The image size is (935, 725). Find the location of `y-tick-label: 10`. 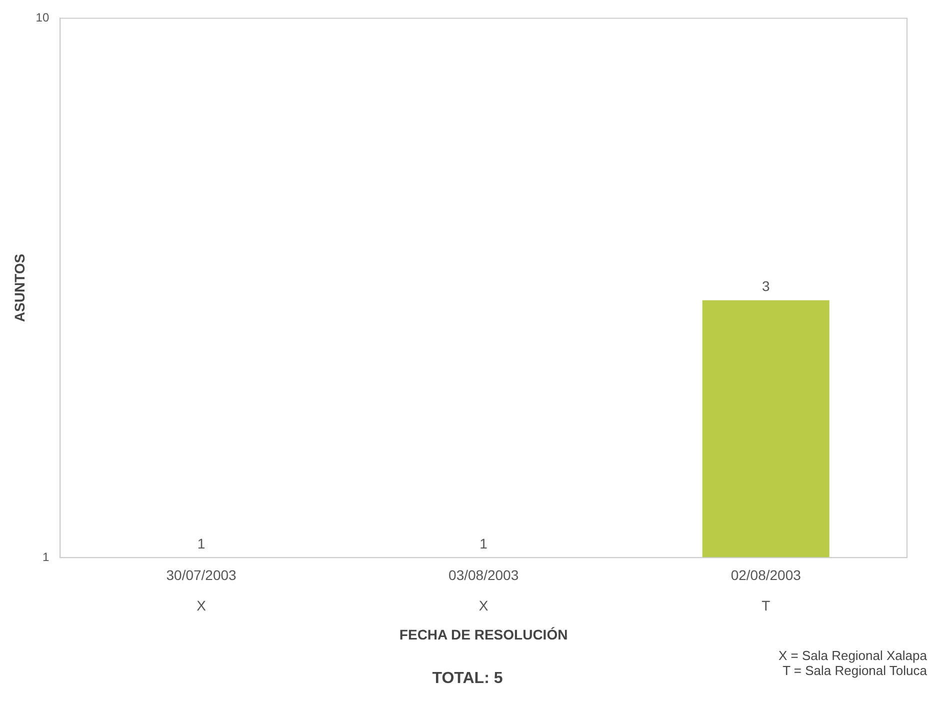

y-tick-label: 10 is located at coordinates (43, 17).